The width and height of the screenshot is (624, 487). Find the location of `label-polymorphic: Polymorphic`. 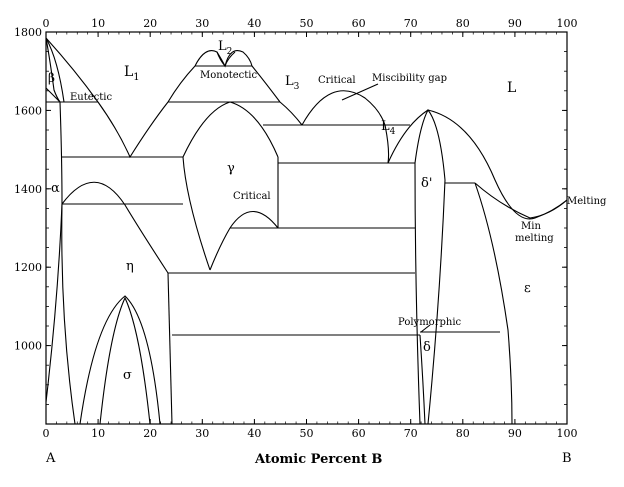

label-polymorphic: Polymorphic is located at coordinates (430, 322).